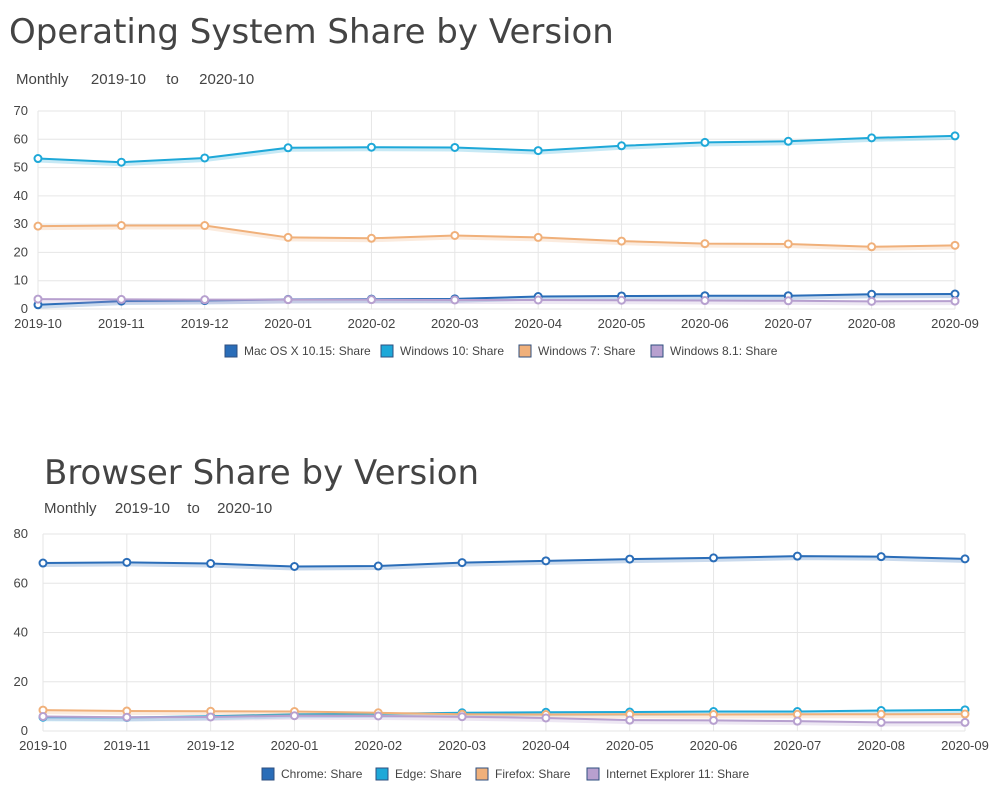  Describe the element at coordinates (21, 280) in the screenshot. I see `os-y-tick-label: 10` at that location.